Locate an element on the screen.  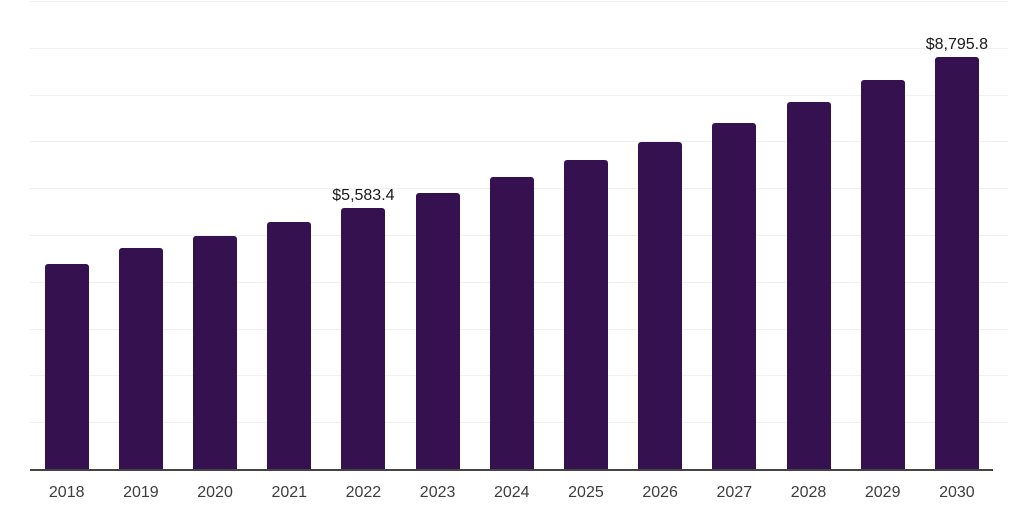
bar-2024 is located at coordinates (511, 322).